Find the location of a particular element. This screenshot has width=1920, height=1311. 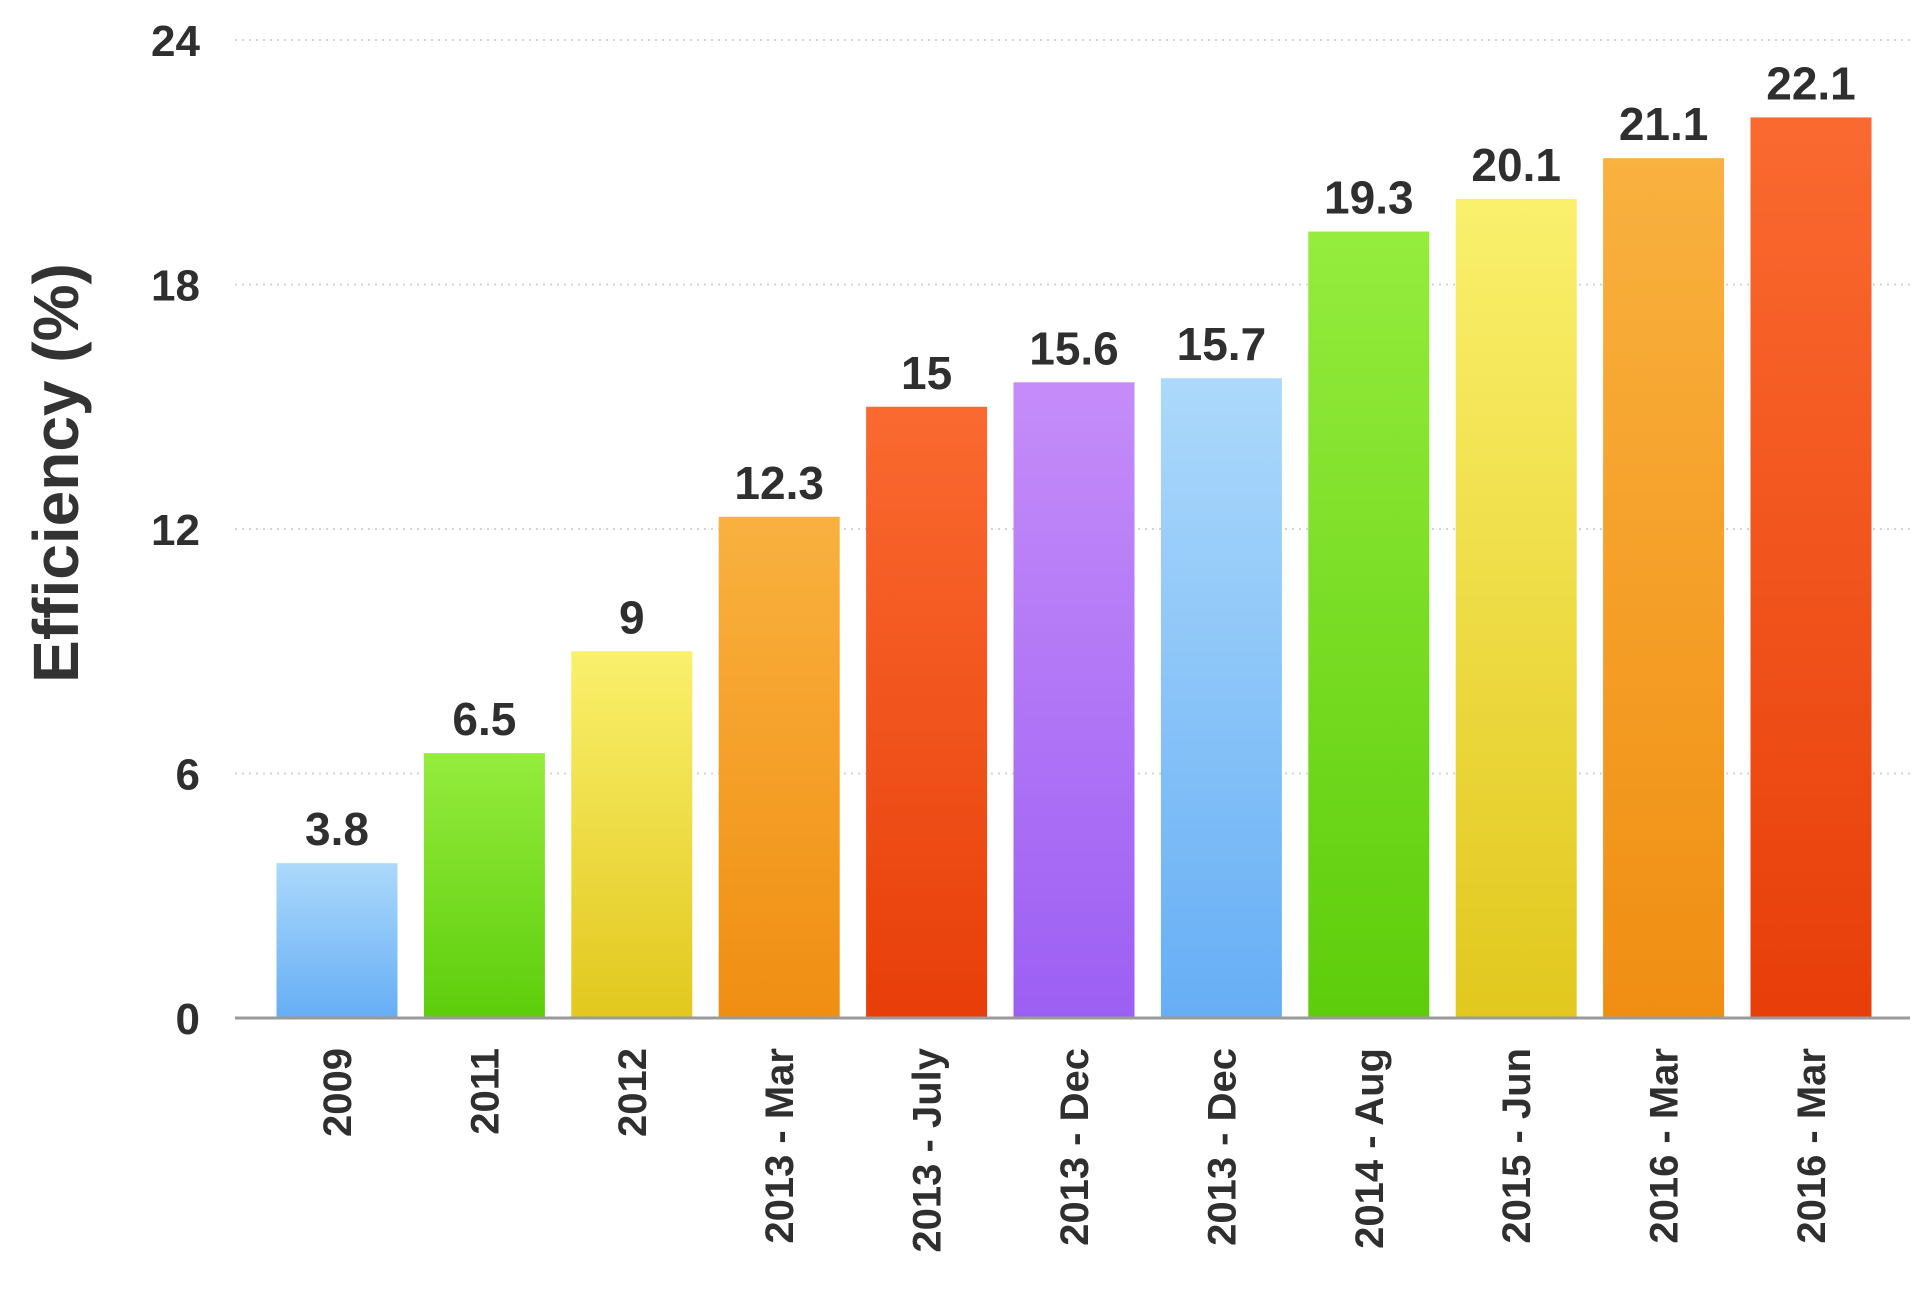

bar-value-label: 9 is located at coordinates (632, 617).